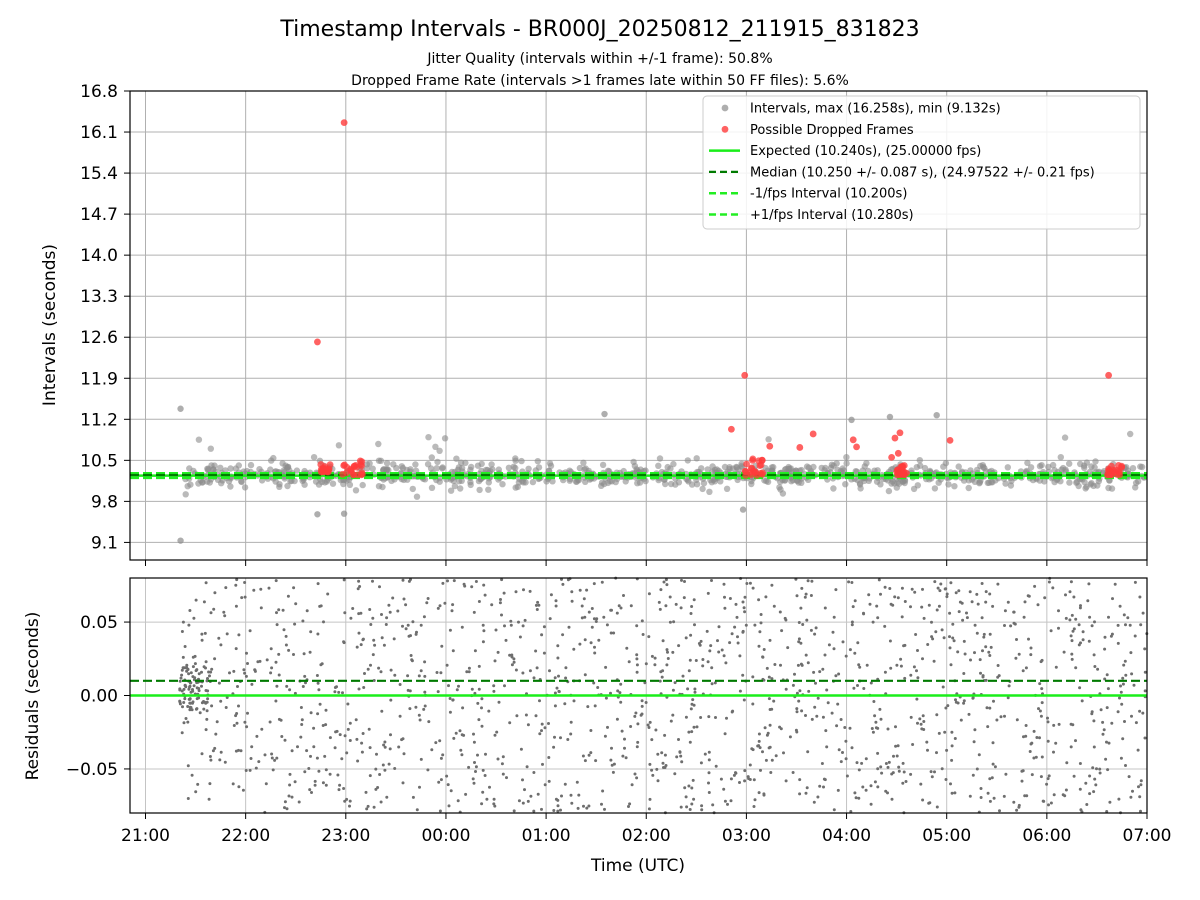 The image size is (1200, 900). Describe the element at coordinates (345, 836) in the screenshot. I see `x-tick-label: 23:00` at that location.